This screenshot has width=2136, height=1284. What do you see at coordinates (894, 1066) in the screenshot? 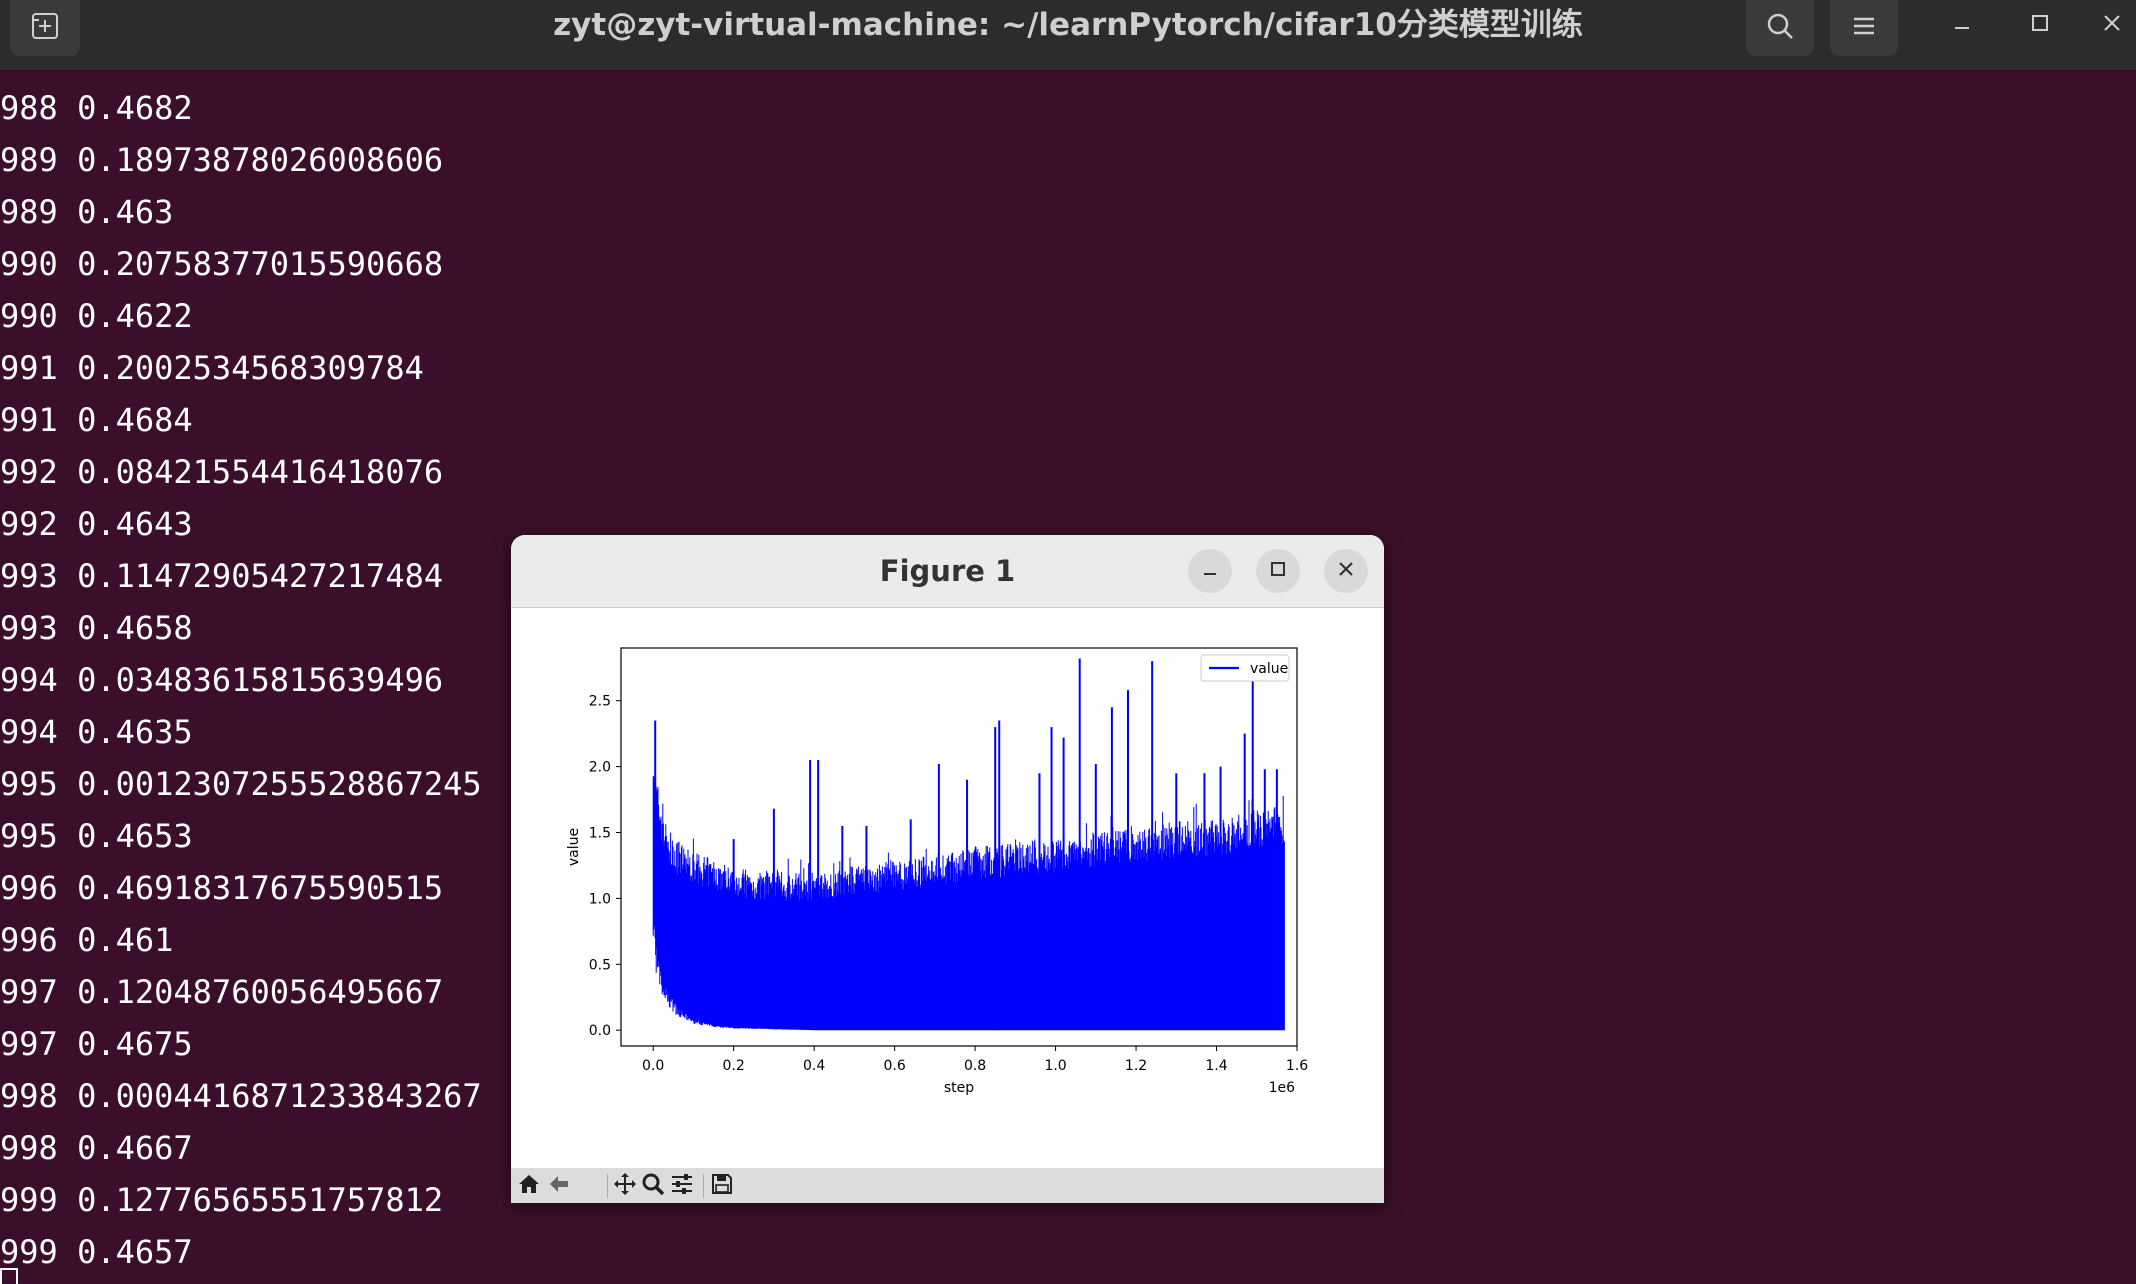
I see `x-tick-label: 0.6` at bounding box center [894, 1066].